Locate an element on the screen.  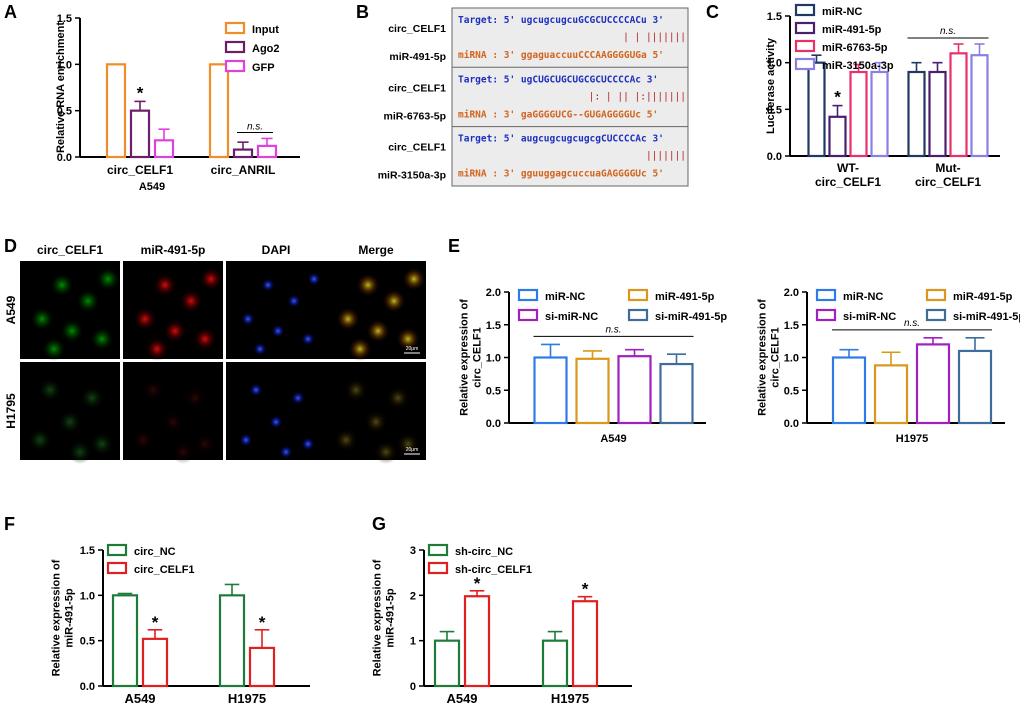
y-tick-label: 2.0 is located at coordinates (791, 293).